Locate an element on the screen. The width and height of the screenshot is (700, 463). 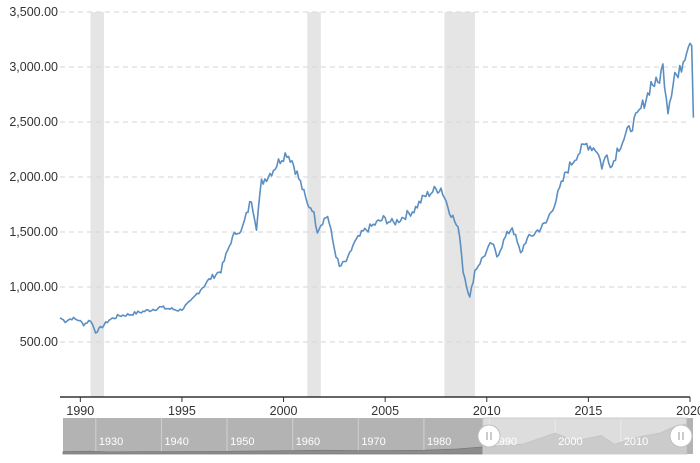
navigator-label: 1930 is located at coordinates (111, 442).